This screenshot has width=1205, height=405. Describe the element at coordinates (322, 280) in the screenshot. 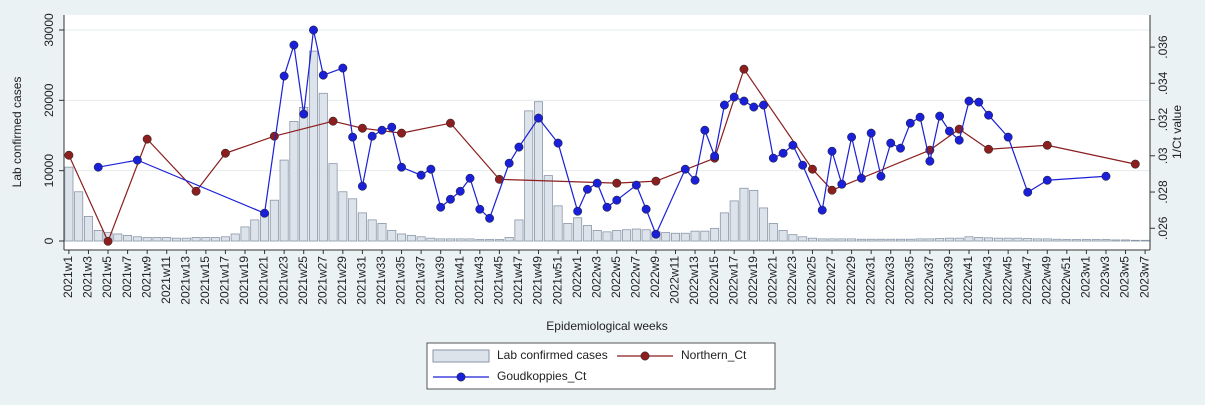

I see `x-tick-label: 2021w27` at that location.